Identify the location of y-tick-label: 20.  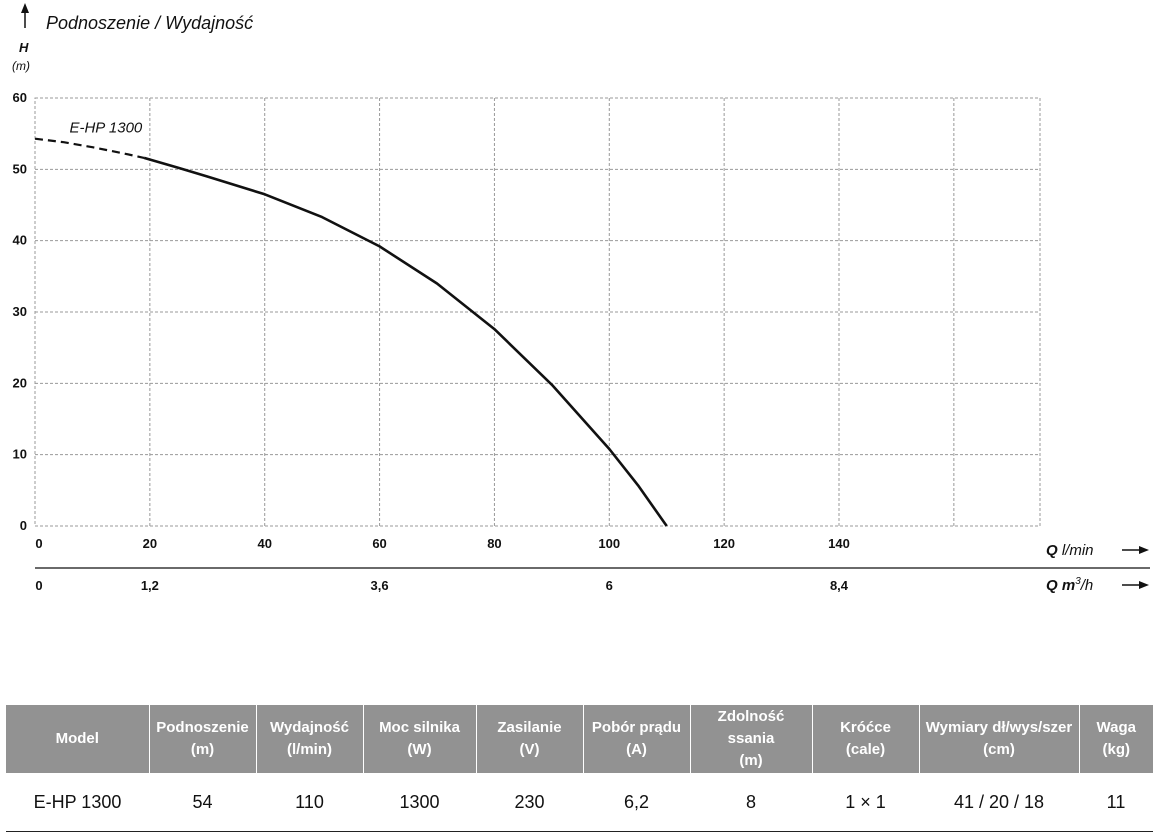
(20, 382).